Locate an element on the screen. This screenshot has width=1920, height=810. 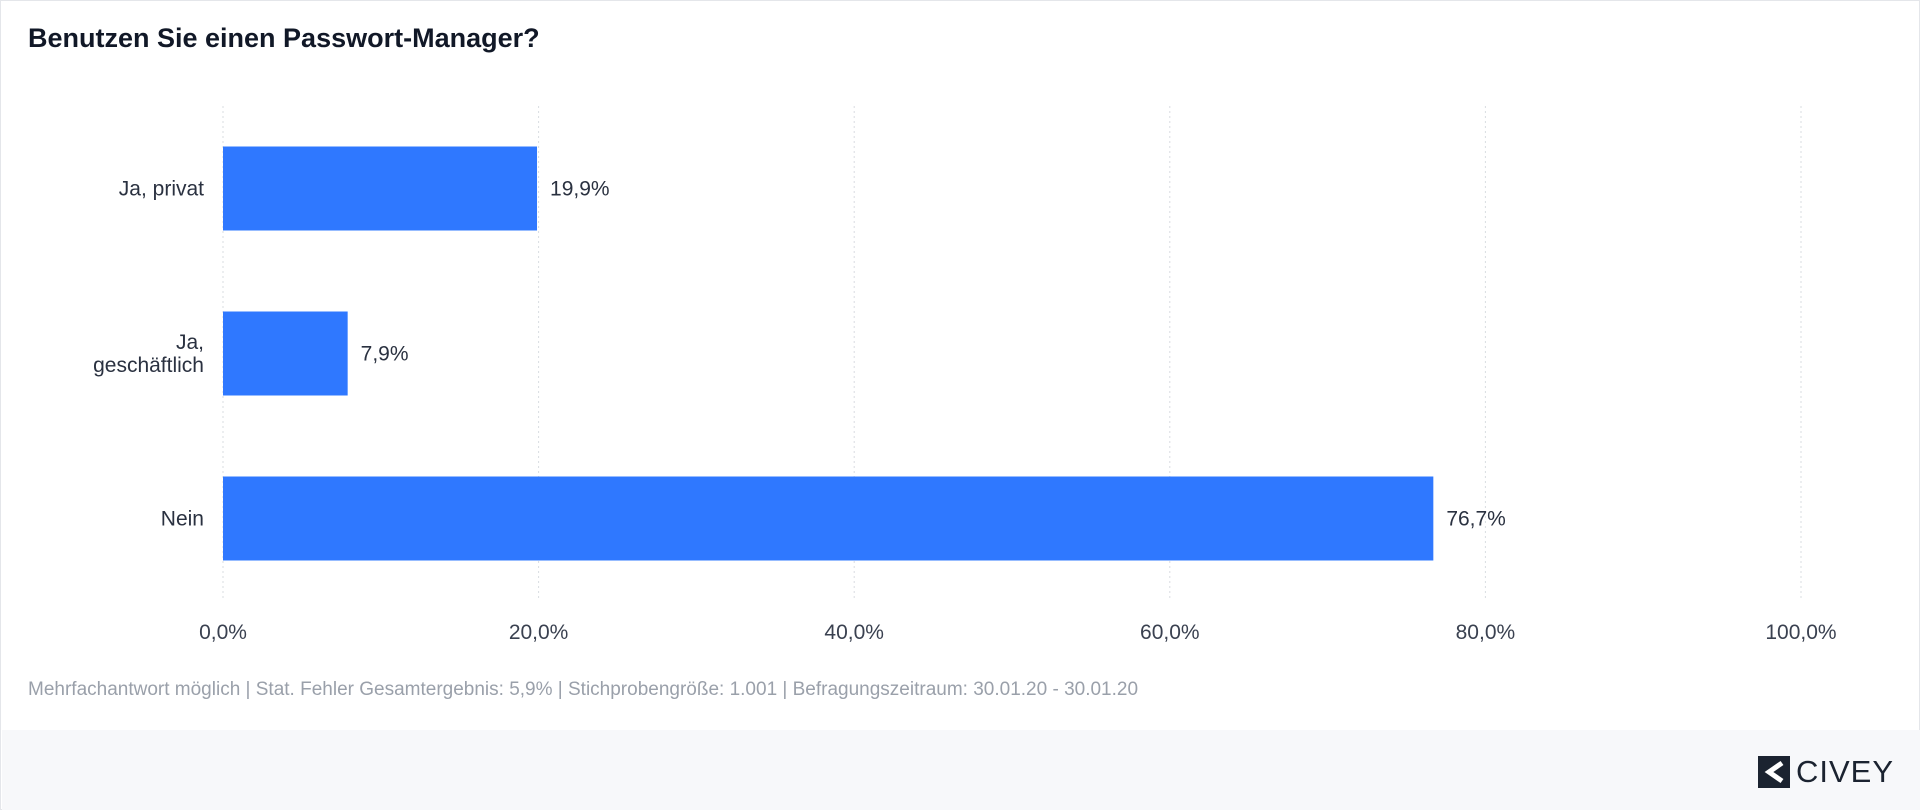
chart-title: Benutzen Sie einen Passwort-Manager? is located at coordinates (284, 38).